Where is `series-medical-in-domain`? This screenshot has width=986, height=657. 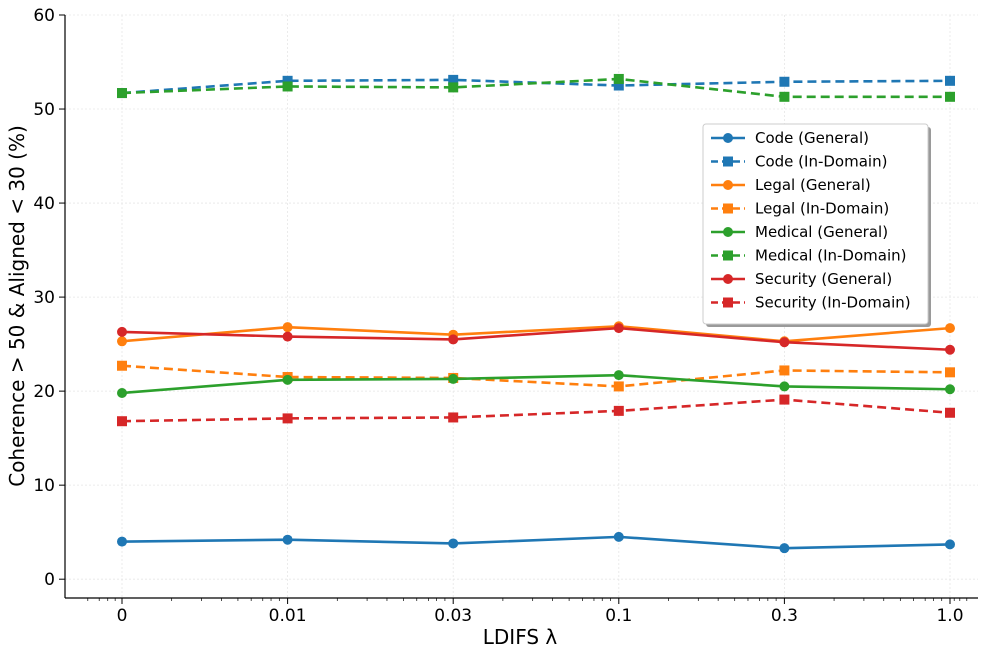 series-medical-in-domain is located at coordinates (536, 87).